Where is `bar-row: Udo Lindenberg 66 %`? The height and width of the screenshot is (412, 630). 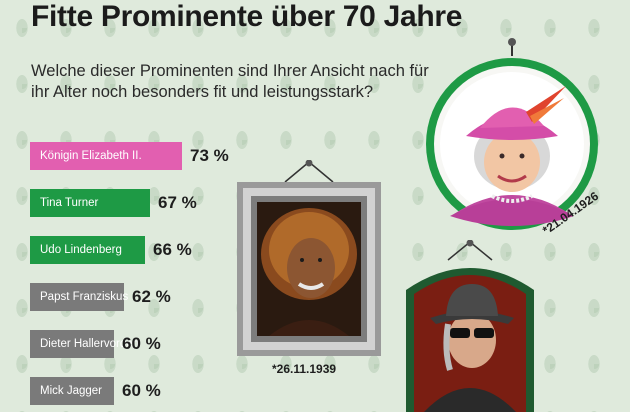
bar-row: Udo Lindenberg 66 % is located at coordinates (130, 250).